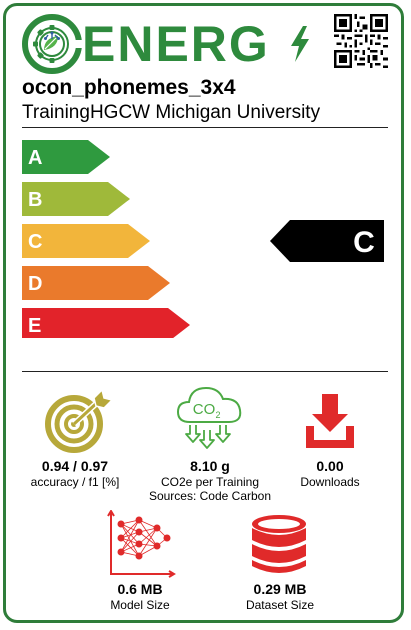 This screenshot has height=630, width=411. What do you see at coordinates (280, 605) in the screenshot?
I see `dataset-size-label: Dataset Size` at bounding box center [280, 605].